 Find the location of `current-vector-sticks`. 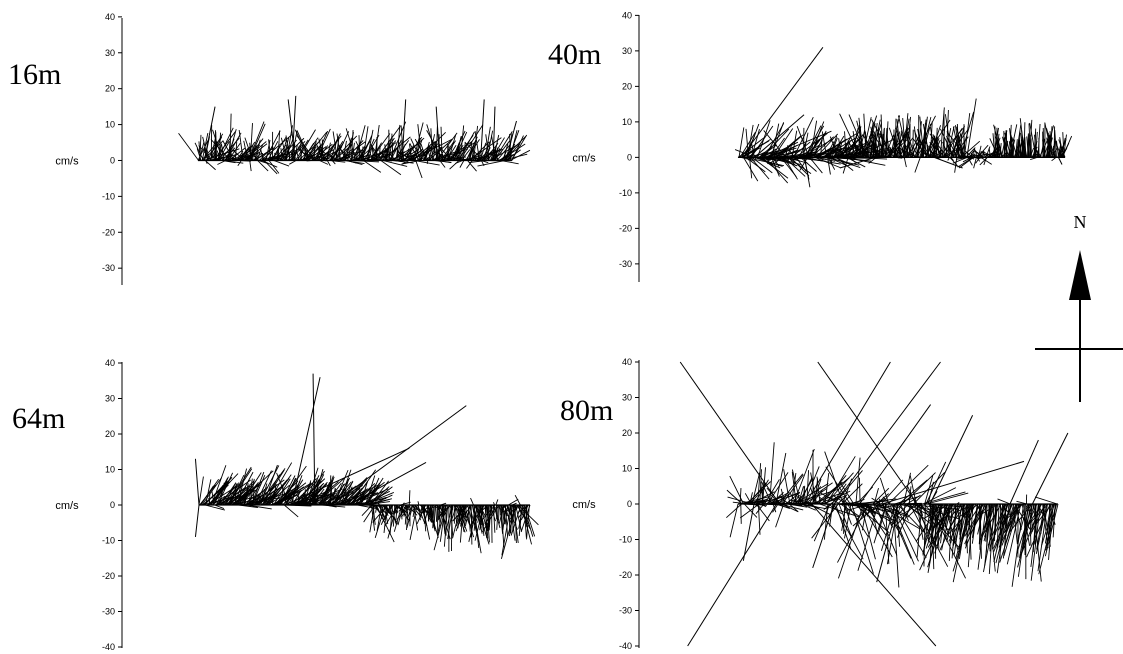

current-vector-sticks is located at coordinates (354, 137).